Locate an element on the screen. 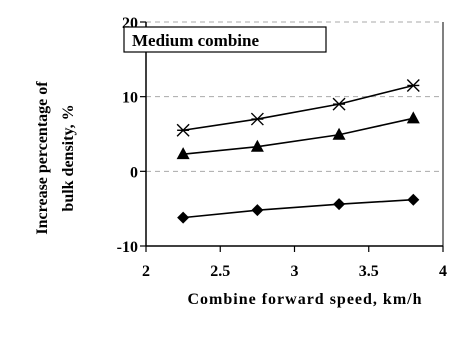 The image size is (459, 345). series-asterisk is located at coordinates (298, 107).